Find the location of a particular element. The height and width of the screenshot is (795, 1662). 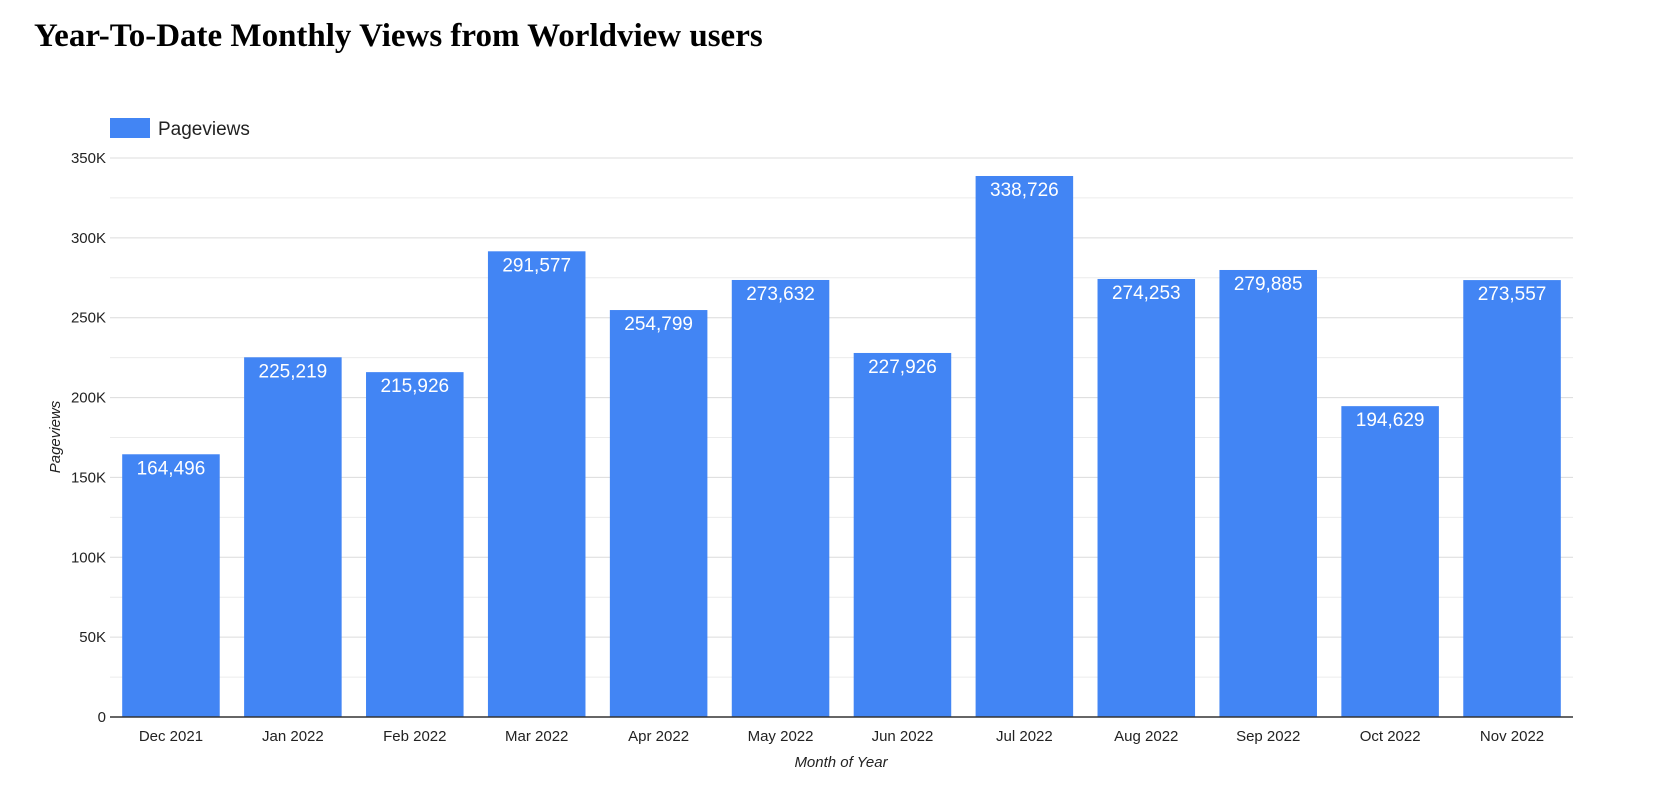

x-tick-label: Apr 2022 is located at coordinates (658, 736).